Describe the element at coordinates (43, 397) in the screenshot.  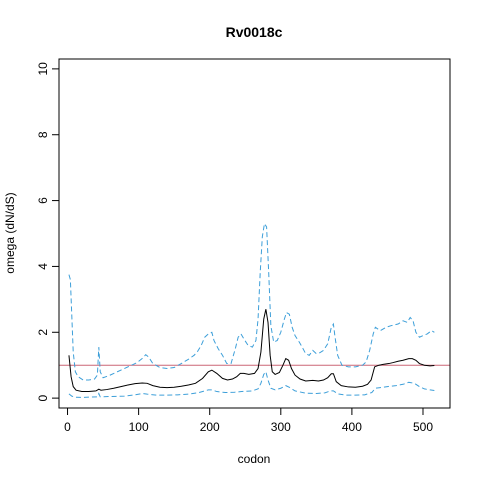
I see `y-tick-label-0: 0` at that location.